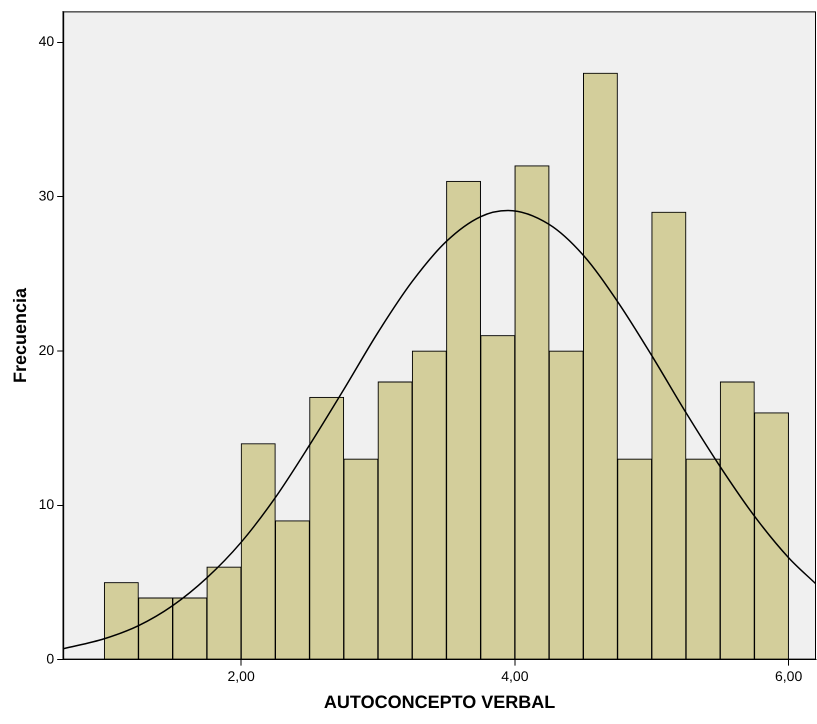  I want to click on y-tick-label: 10, so click(46, 504).